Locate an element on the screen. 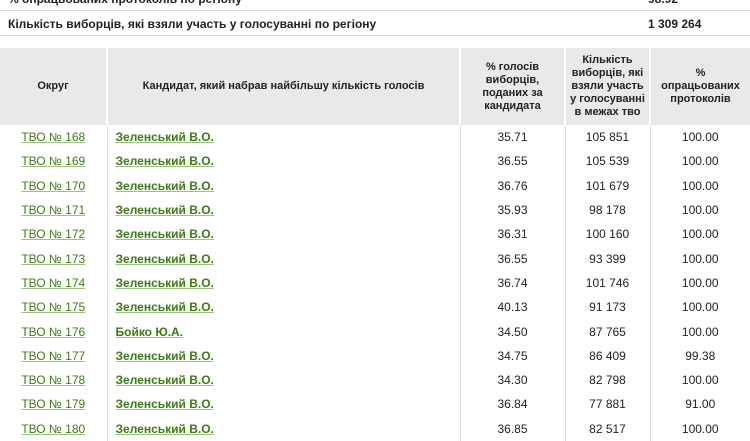 This screenshot has height=441, width=750. candidate-link: Бойко Ю.А. is located at coordinates (149, 331).